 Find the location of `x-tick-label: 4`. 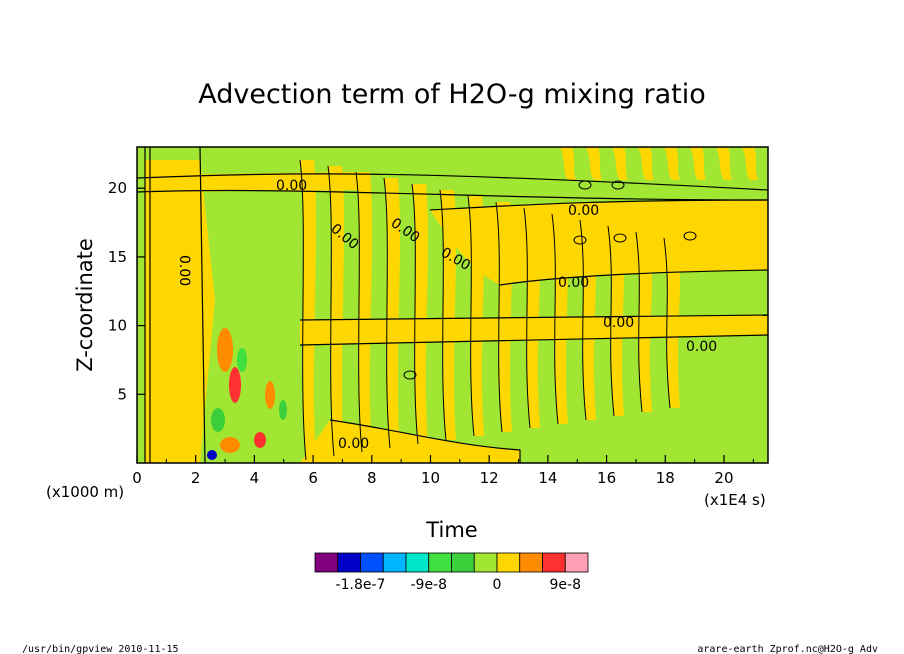

x-tick-label: 4 is located at coordinates (255, 478).